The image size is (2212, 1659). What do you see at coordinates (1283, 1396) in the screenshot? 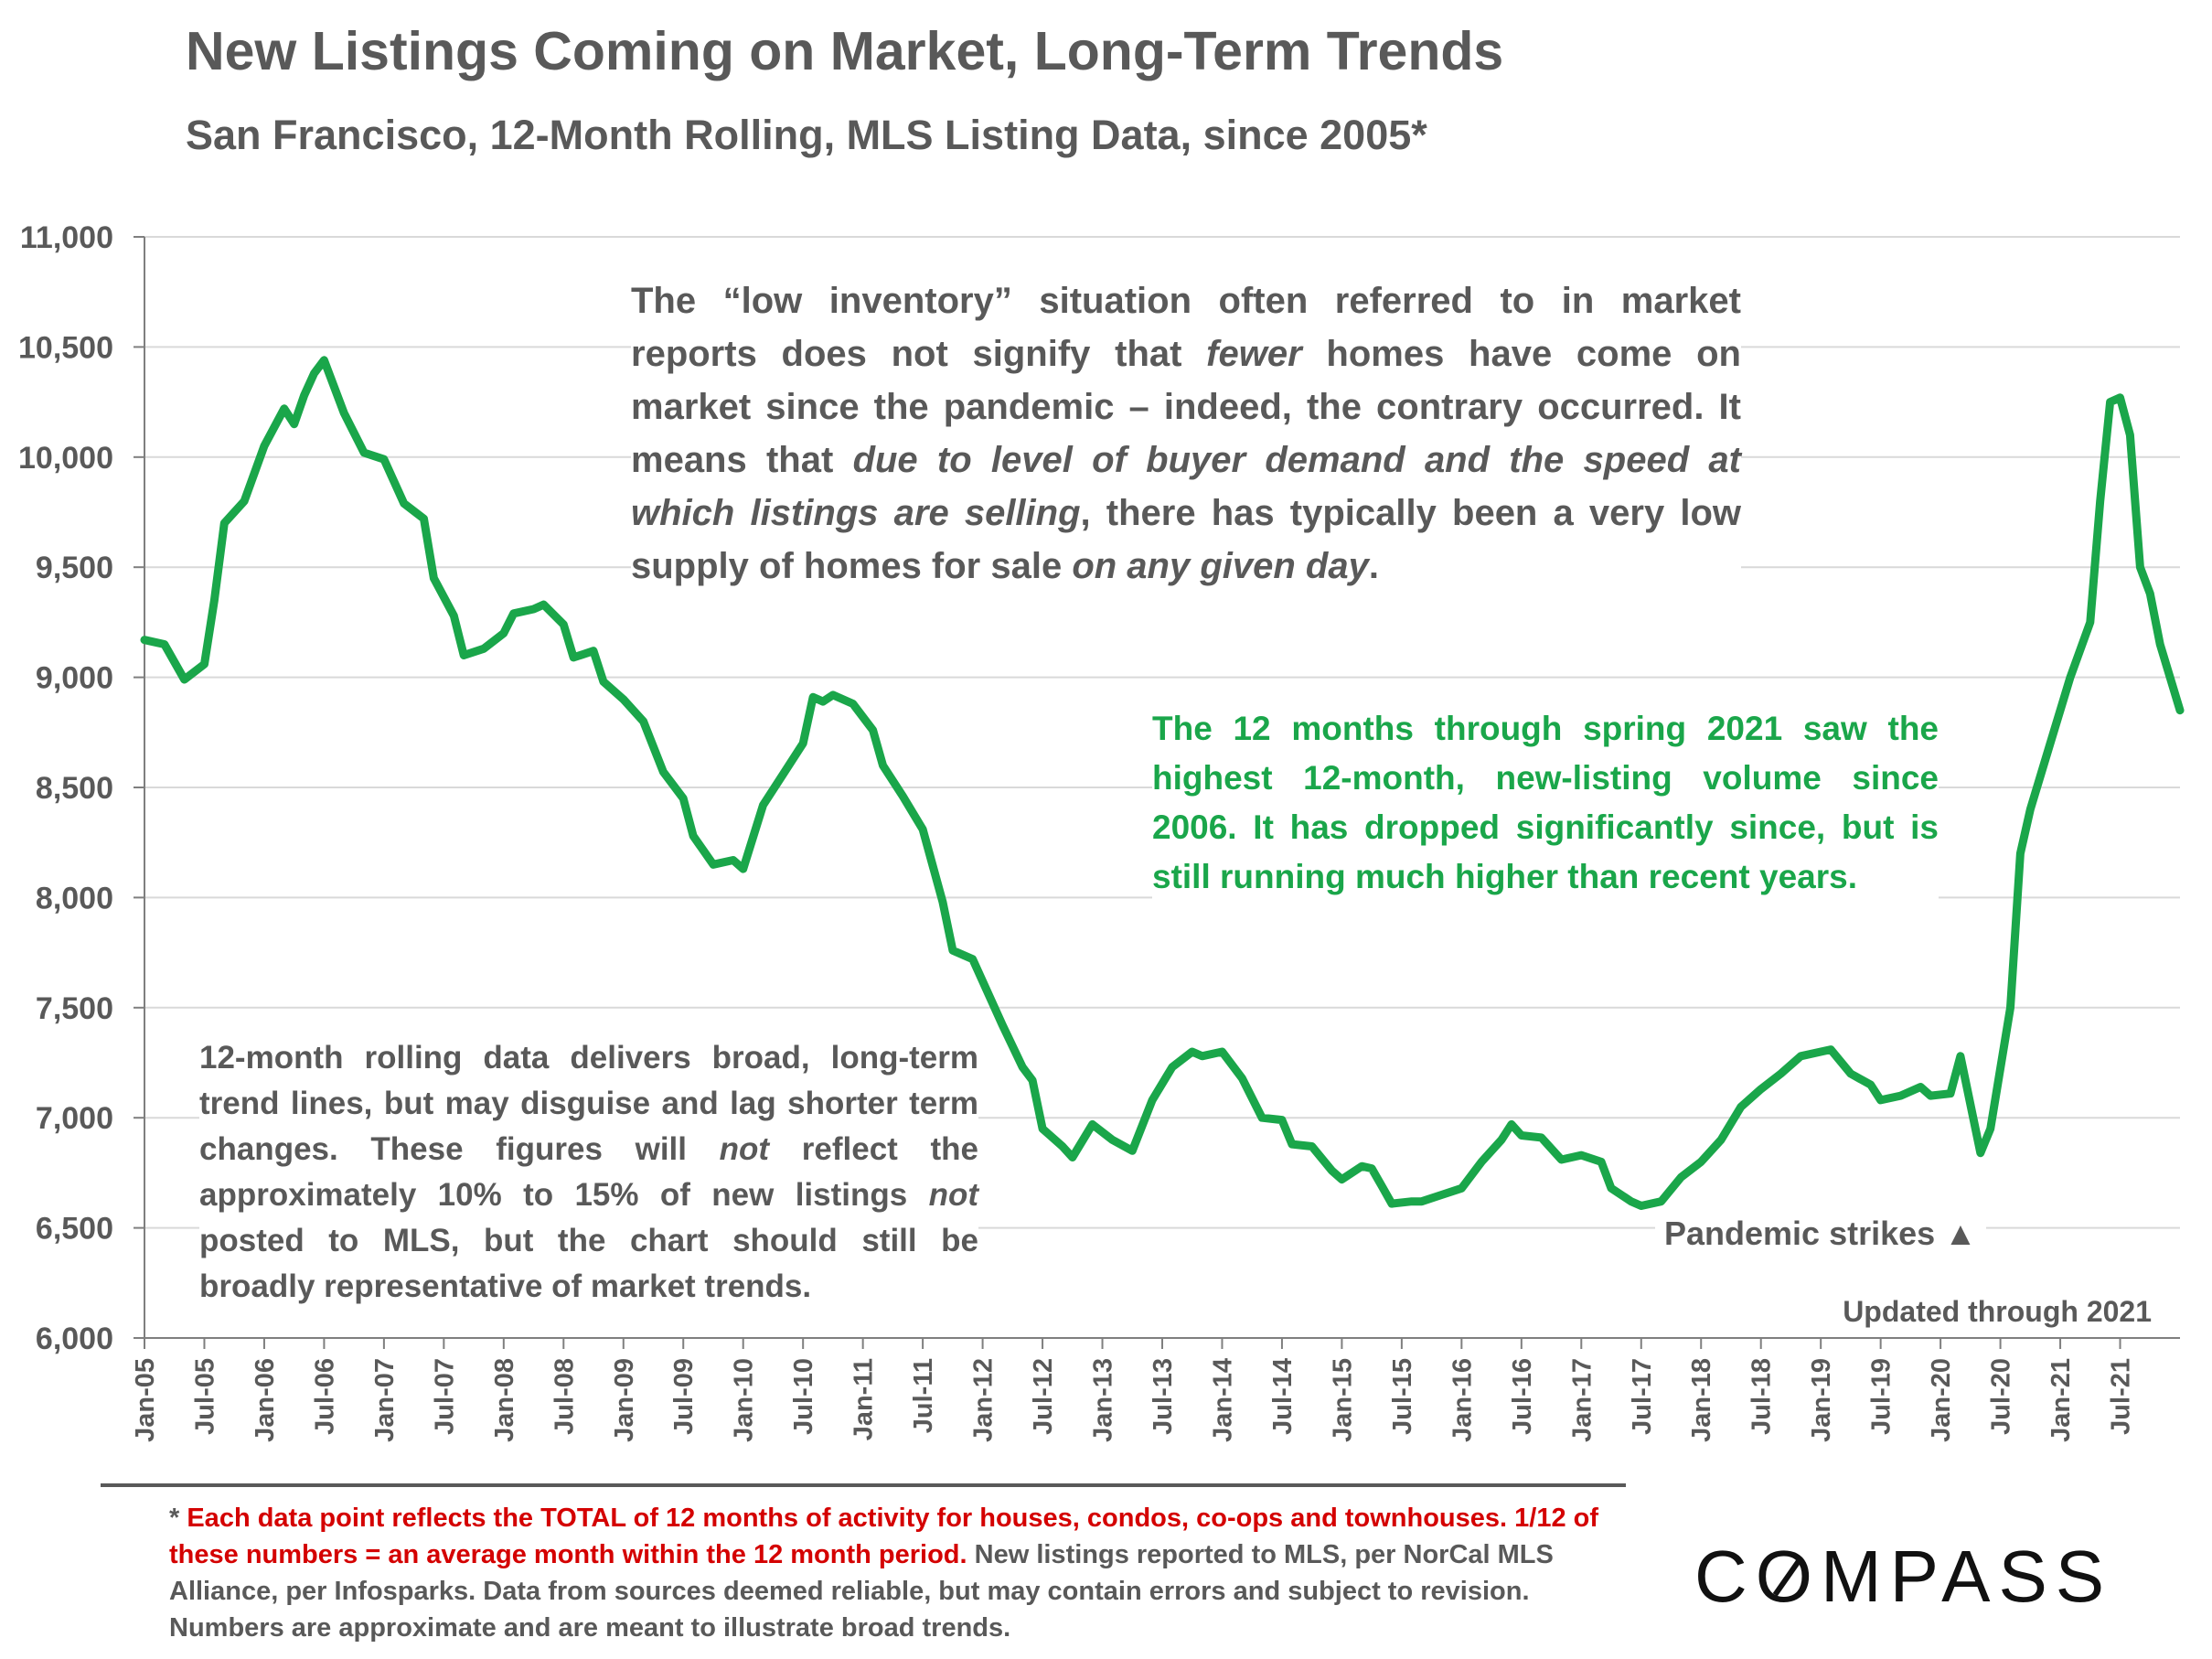
I see `x-tick-label: Jul-14` at bounding box center [1283, 1396].